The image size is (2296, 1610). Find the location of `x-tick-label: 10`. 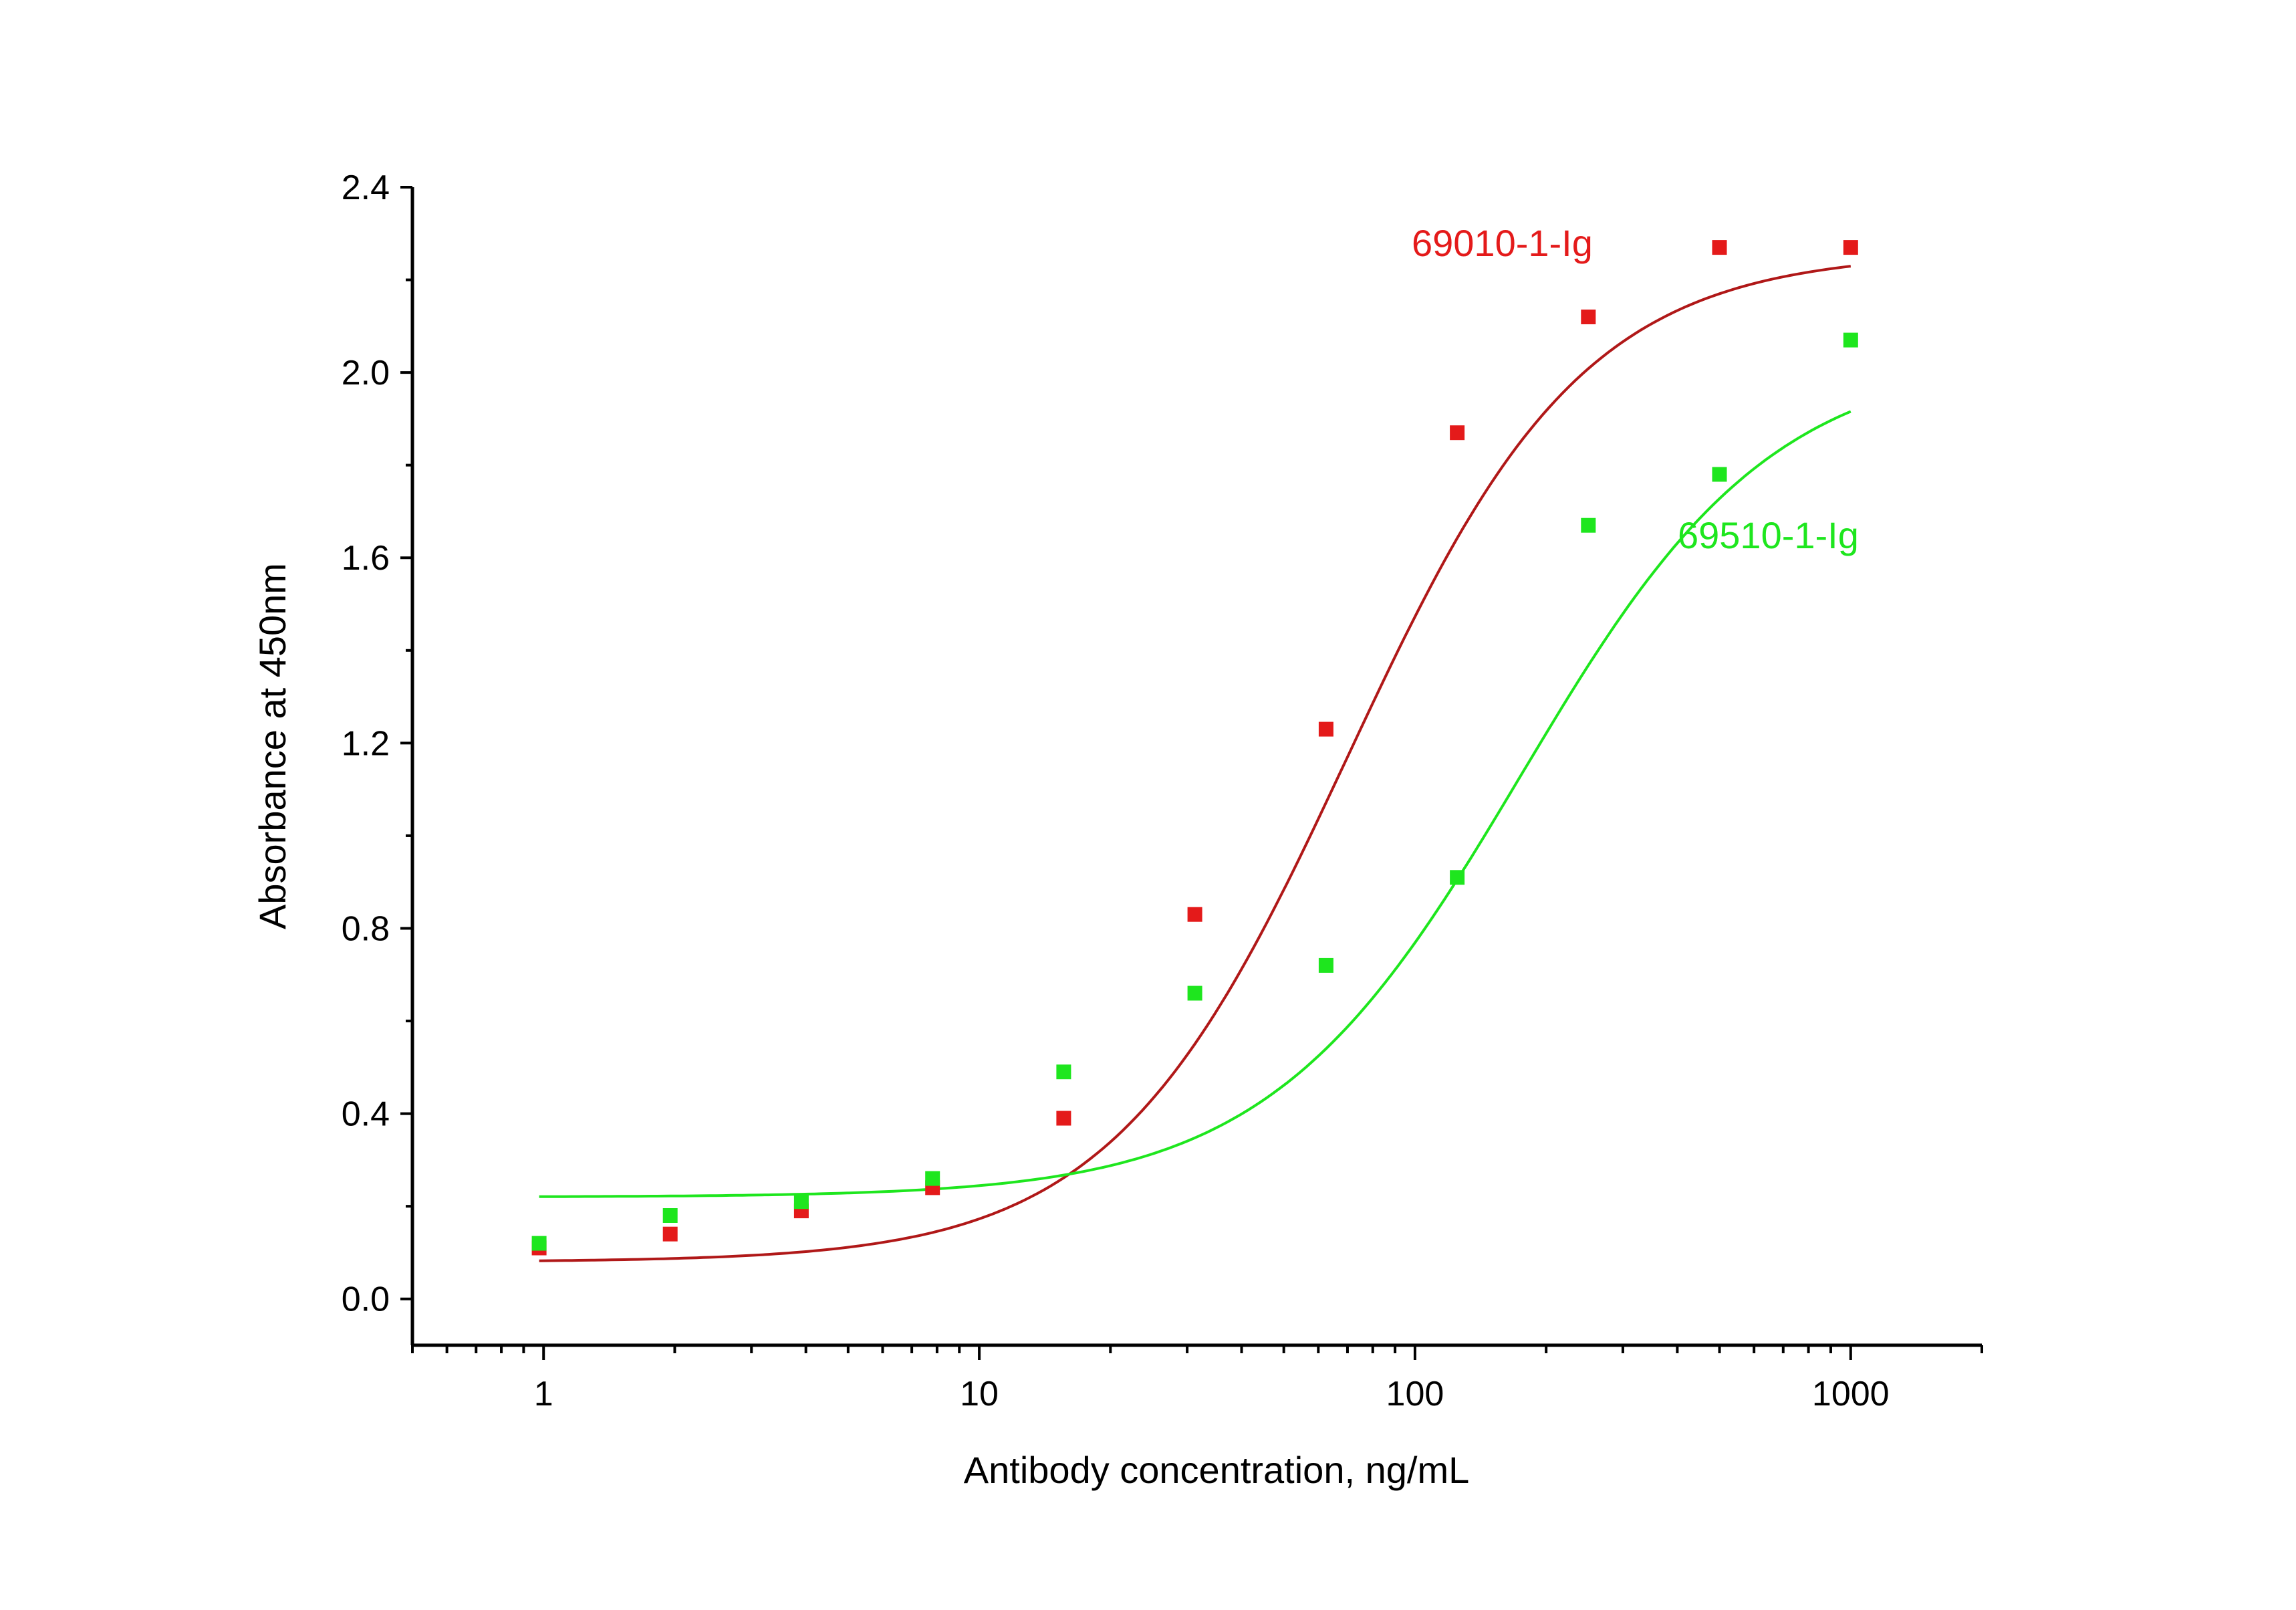

x-tick-label: 10 is located at coordinates (979, 1394).